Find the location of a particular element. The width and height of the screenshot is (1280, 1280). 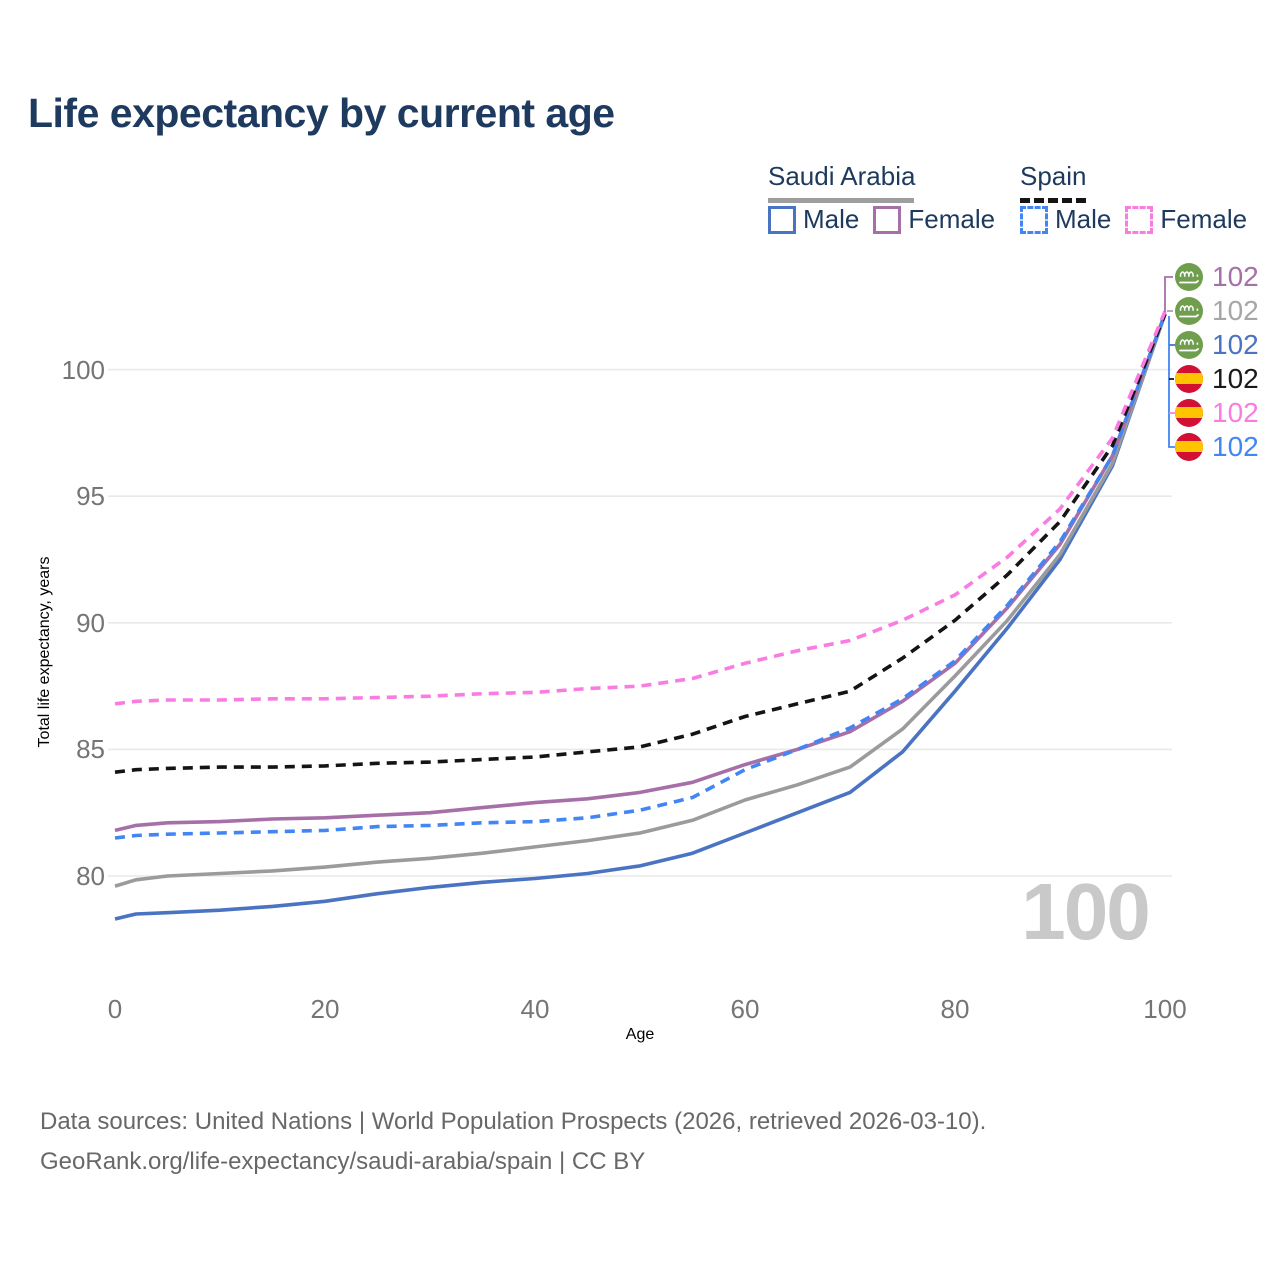

legend-item-spain-female: Female is located at coordinates (1186, 219).